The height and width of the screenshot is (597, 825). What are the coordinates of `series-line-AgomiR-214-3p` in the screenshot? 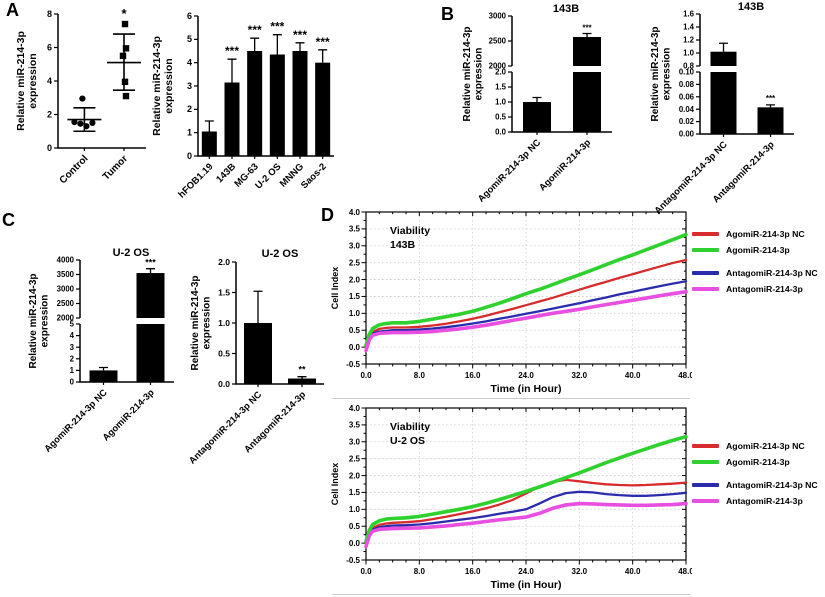 It's located at (526, 489).